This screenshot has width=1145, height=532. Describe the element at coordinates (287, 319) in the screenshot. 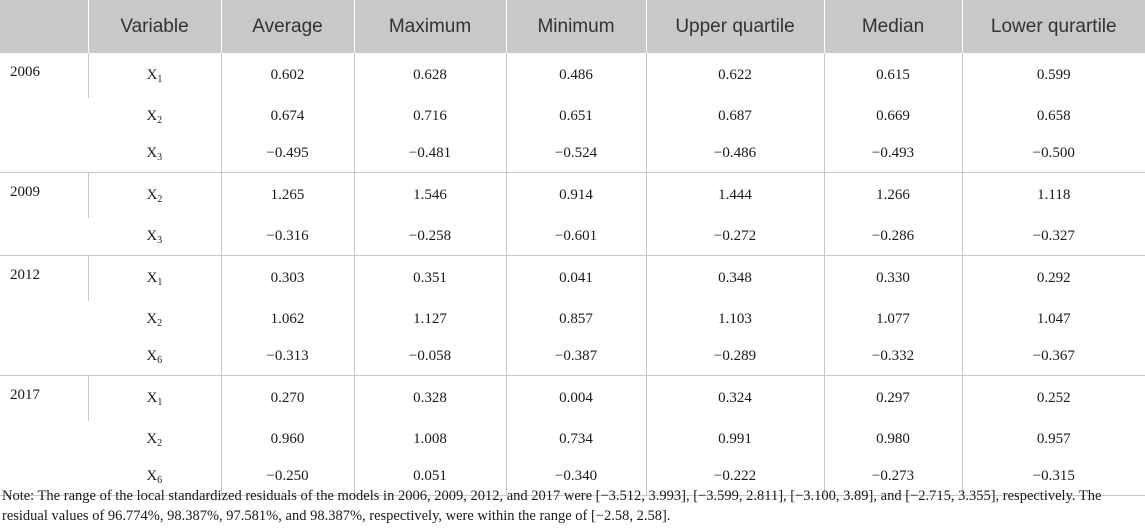

I see `value-cell: 1.062` at that location.